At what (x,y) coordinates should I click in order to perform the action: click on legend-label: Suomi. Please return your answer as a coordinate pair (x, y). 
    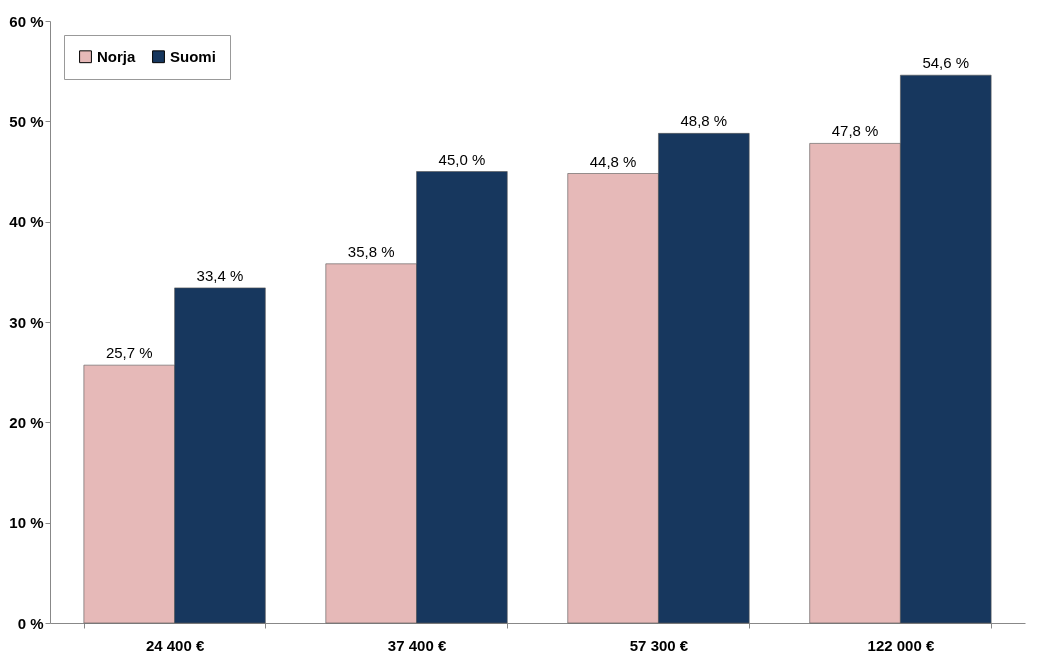
    Looking at the image, I should click on (193, 56).